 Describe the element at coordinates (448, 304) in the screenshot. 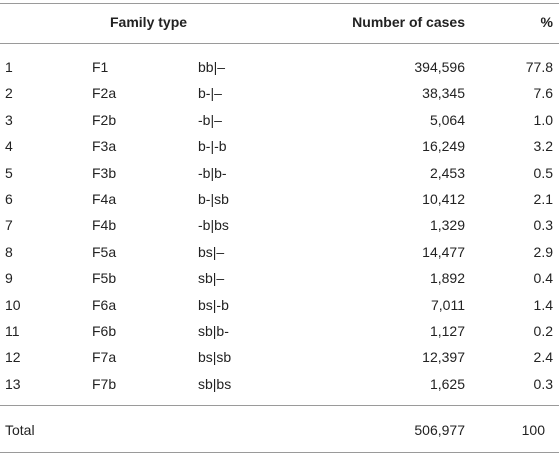

I see `cases: 7,011` at that location.